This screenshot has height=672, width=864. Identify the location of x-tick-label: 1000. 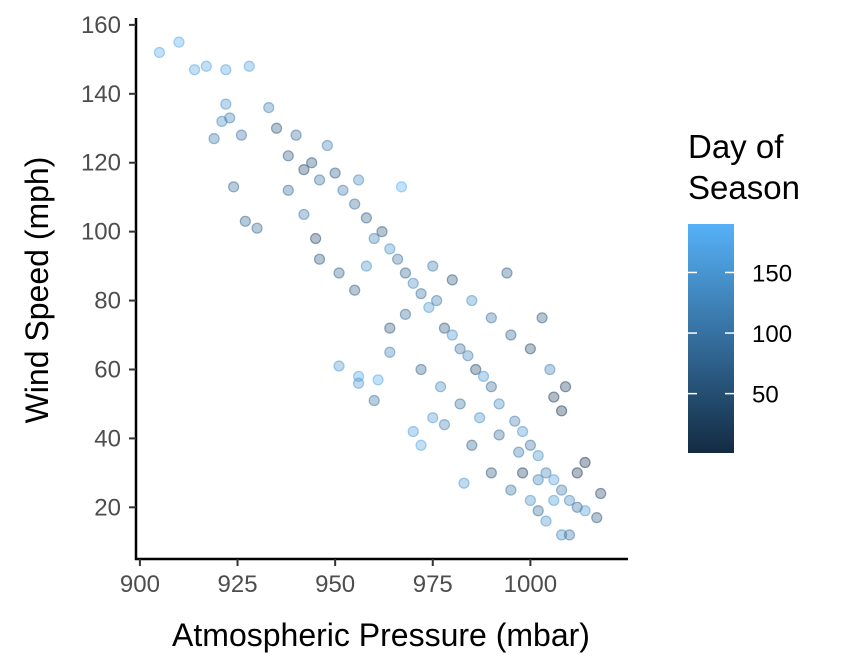
(530, 584).